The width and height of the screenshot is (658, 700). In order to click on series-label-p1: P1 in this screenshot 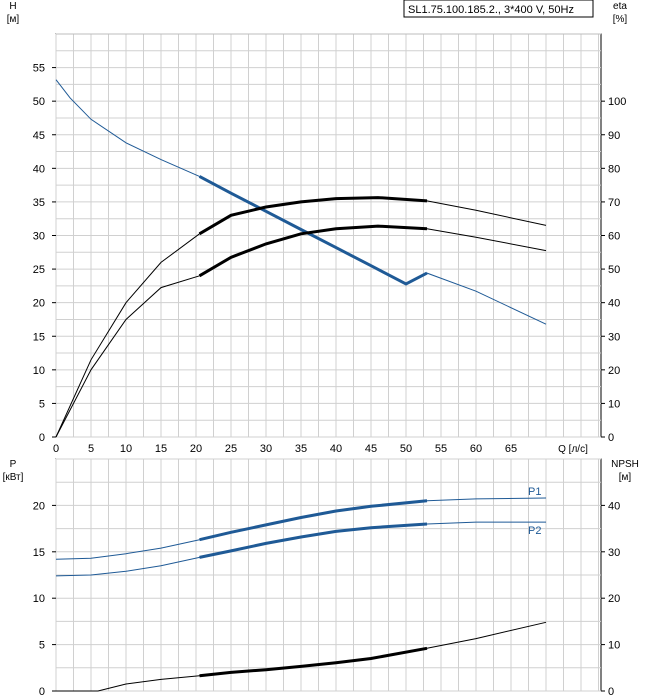, I will do `click(534, 492)`.